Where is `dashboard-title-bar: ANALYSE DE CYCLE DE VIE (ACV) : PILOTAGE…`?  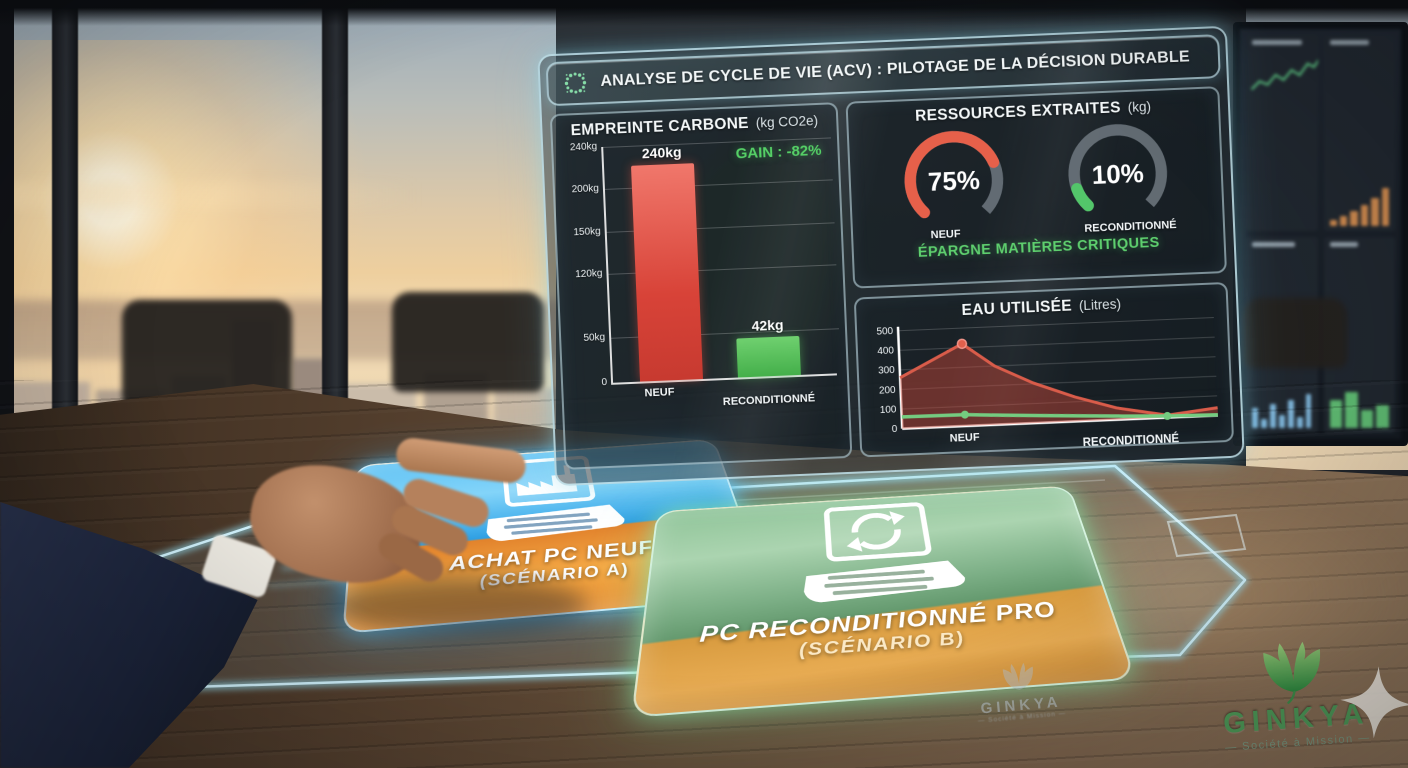
dashboard-title-bar: ANALYSE DE CYCLE DE VIE (ACV) : PILOTAGE… is located at coordinates (883, 70).